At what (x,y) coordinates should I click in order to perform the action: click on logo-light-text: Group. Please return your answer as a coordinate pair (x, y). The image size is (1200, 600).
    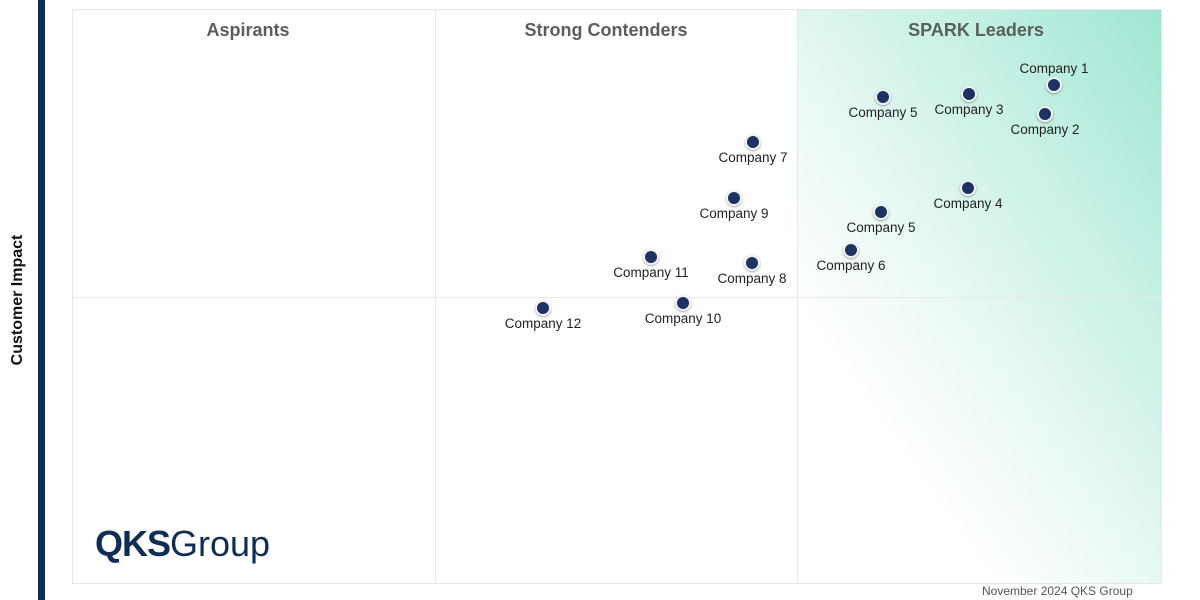
    Looking at the image, I should click on (220, 543).